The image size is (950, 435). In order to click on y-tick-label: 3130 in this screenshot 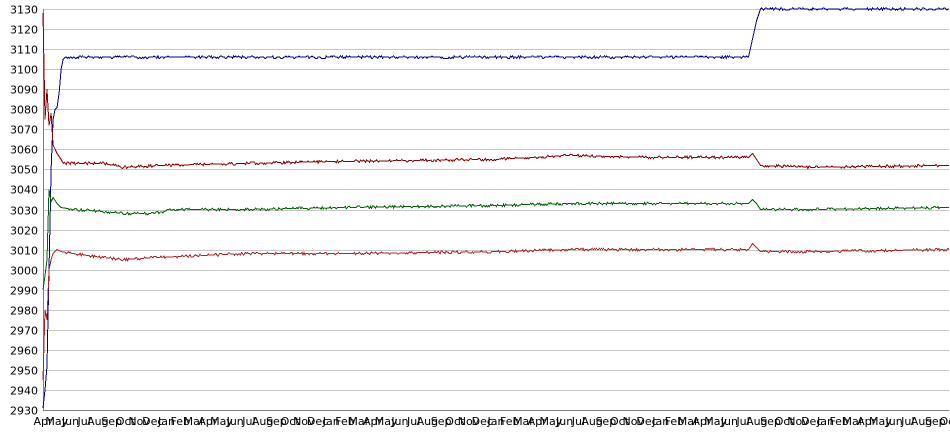, I will do `click(24, 10)`.